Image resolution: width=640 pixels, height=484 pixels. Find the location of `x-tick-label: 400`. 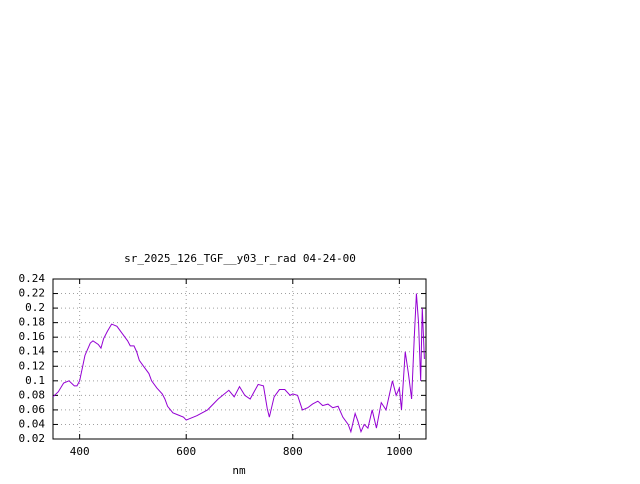

x-tick-label: 400 is located at coordinates (80, 451).